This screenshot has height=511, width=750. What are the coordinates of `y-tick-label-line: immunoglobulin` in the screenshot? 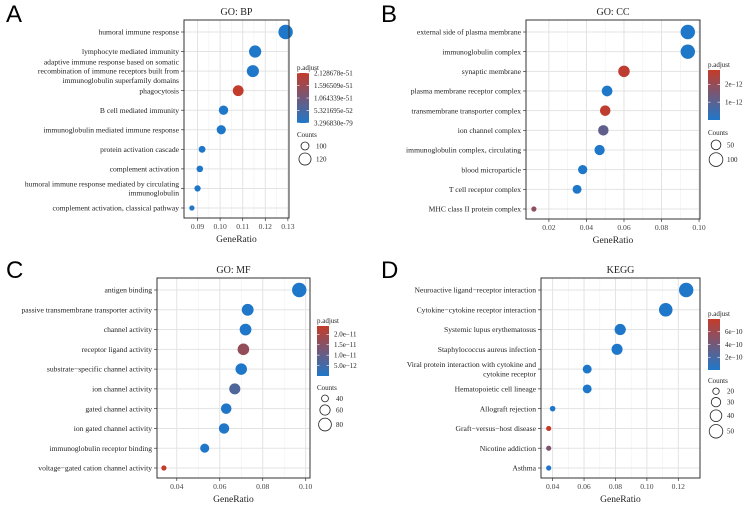 It's located at (153, 193).